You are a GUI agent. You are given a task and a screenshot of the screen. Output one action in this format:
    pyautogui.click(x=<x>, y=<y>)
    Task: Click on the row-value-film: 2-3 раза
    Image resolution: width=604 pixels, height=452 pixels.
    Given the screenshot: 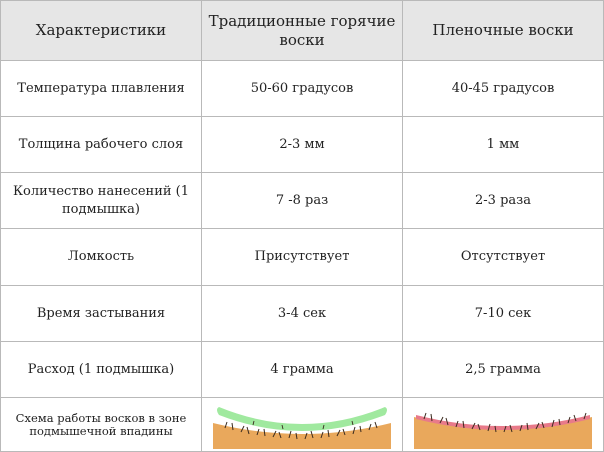 What is the action you would take?
    pyautogui.click(x=503, y=200)
    